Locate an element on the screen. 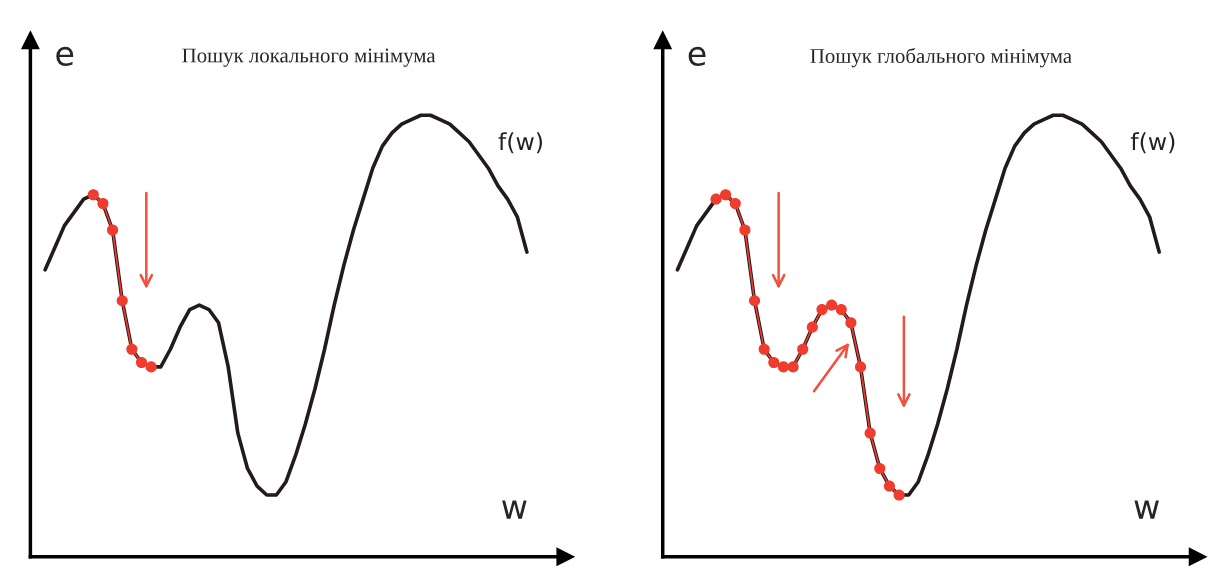 Image resolution: width=1216 pixels, height=574 pixels. chart-title: Пошук глобального мінімума is located at coordinates (941, 57).